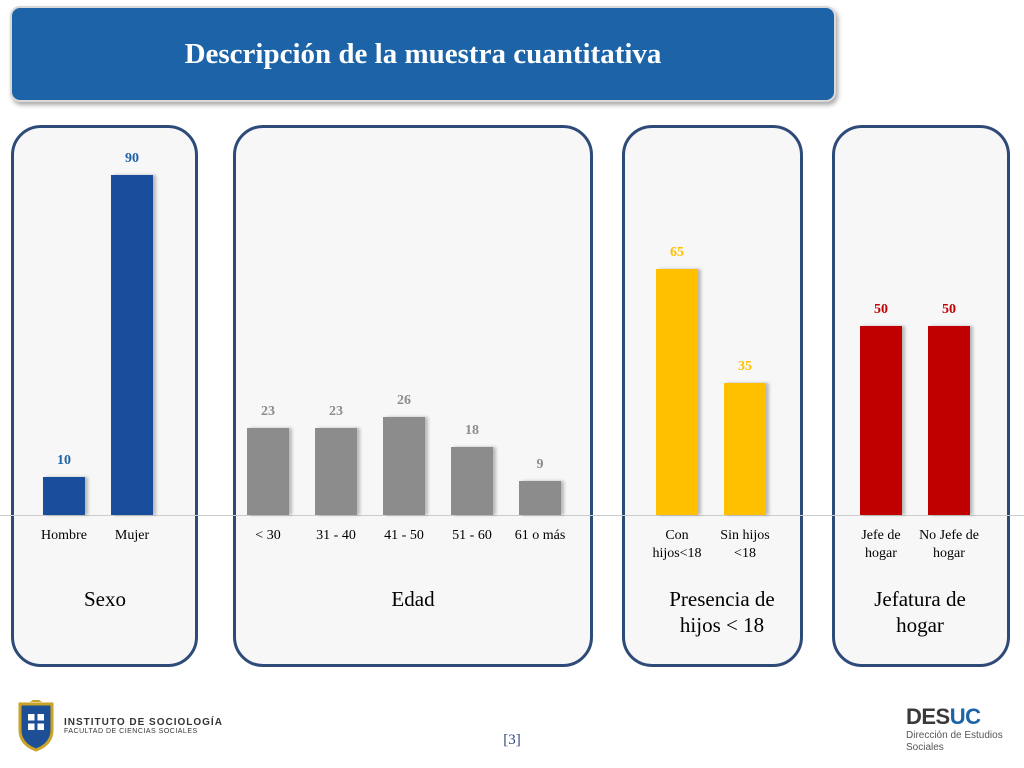 The width and height of the screenshot is (1024, 768). Describe the element at coordinates (881, 544) in the screenshot. I see `category-label: Jefe de hogar` at that location.